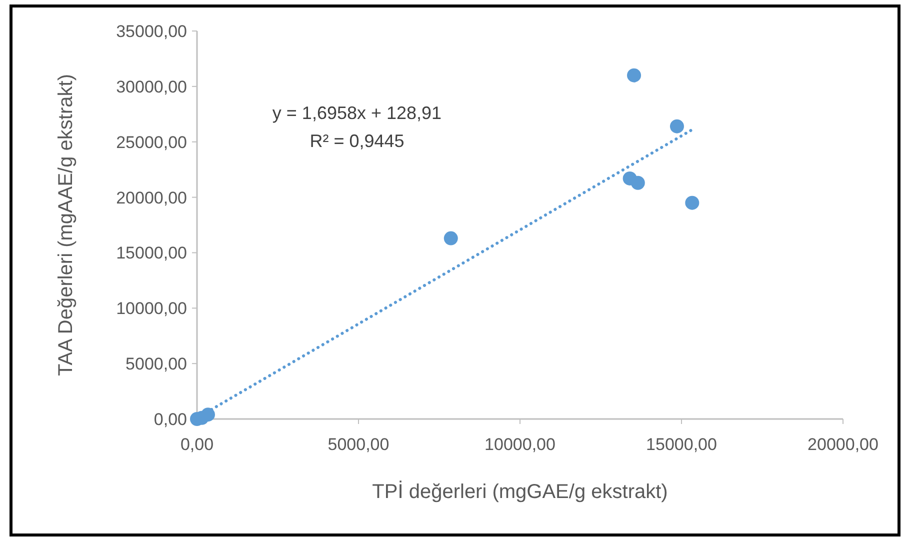  Describe the element at coordinates (151, 253) in the screenshot. I see `y-tick-label: 15000,00` at that location.